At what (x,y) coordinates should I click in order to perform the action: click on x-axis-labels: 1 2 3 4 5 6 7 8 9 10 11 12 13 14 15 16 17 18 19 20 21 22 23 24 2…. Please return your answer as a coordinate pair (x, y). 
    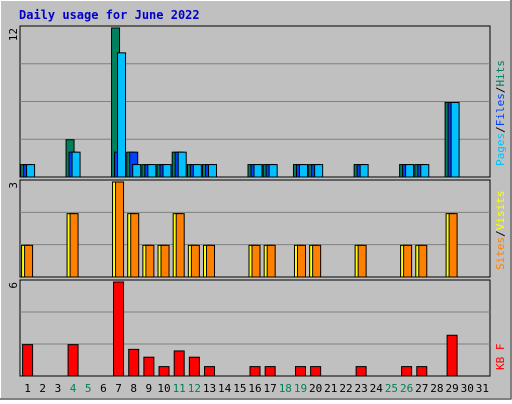
    Looking at the image, I should click on (256, 388).